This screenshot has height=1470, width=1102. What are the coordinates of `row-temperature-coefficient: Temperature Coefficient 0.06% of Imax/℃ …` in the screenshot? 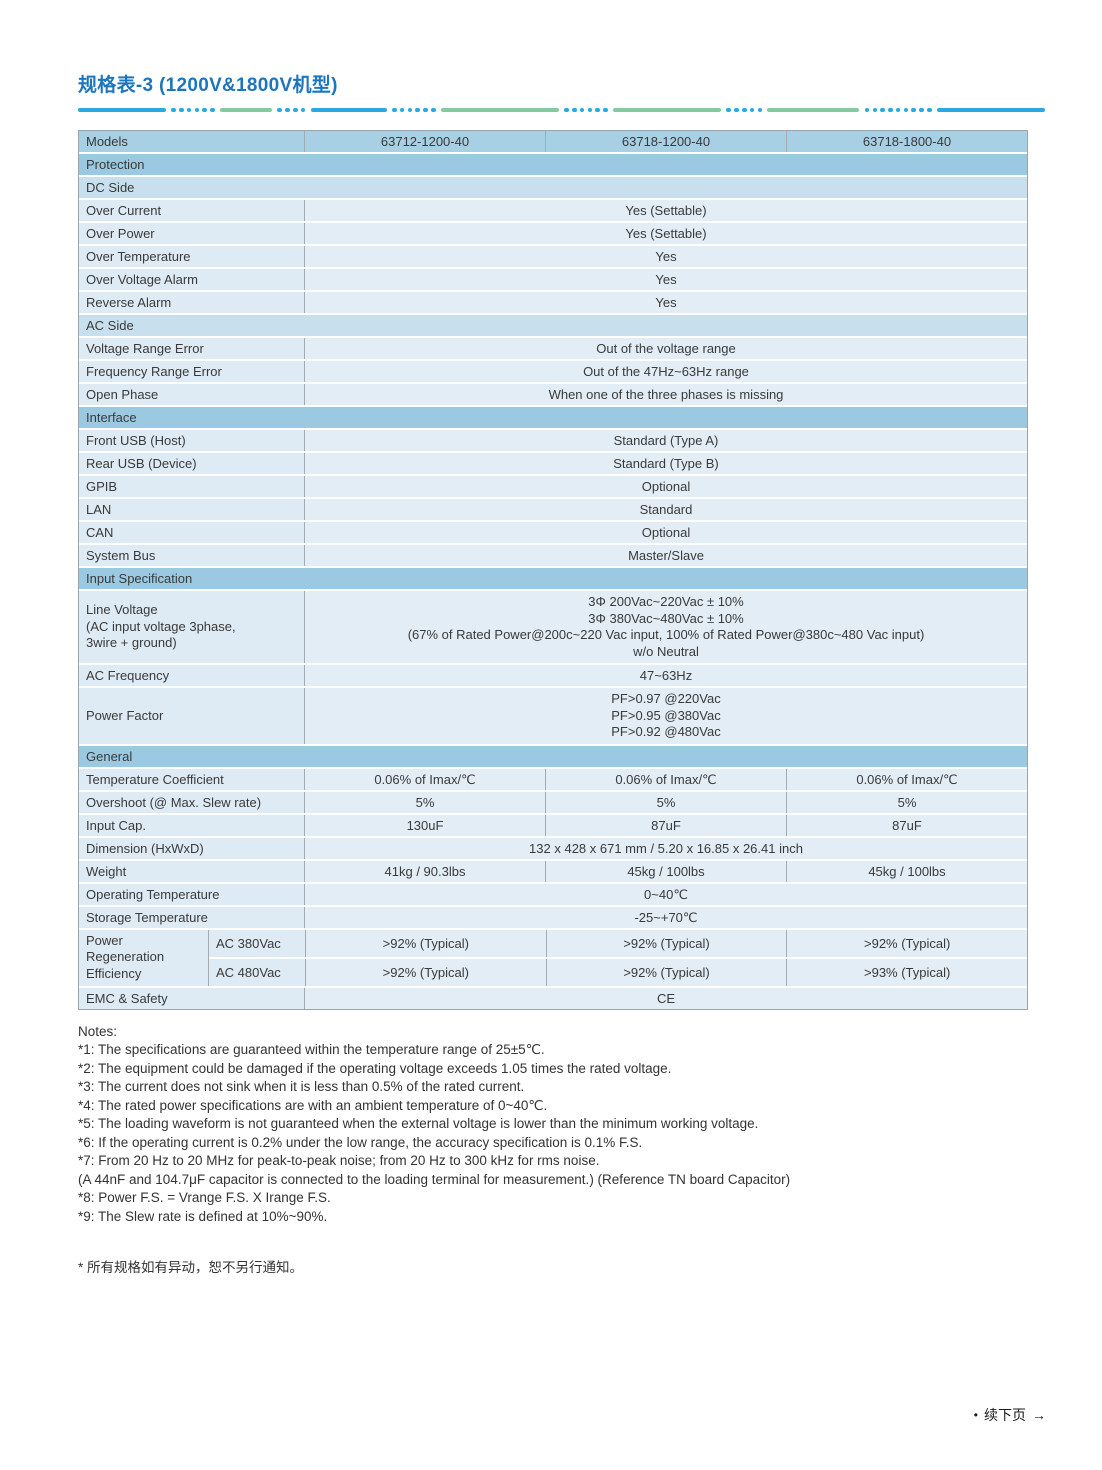 It's located at (553, 779).